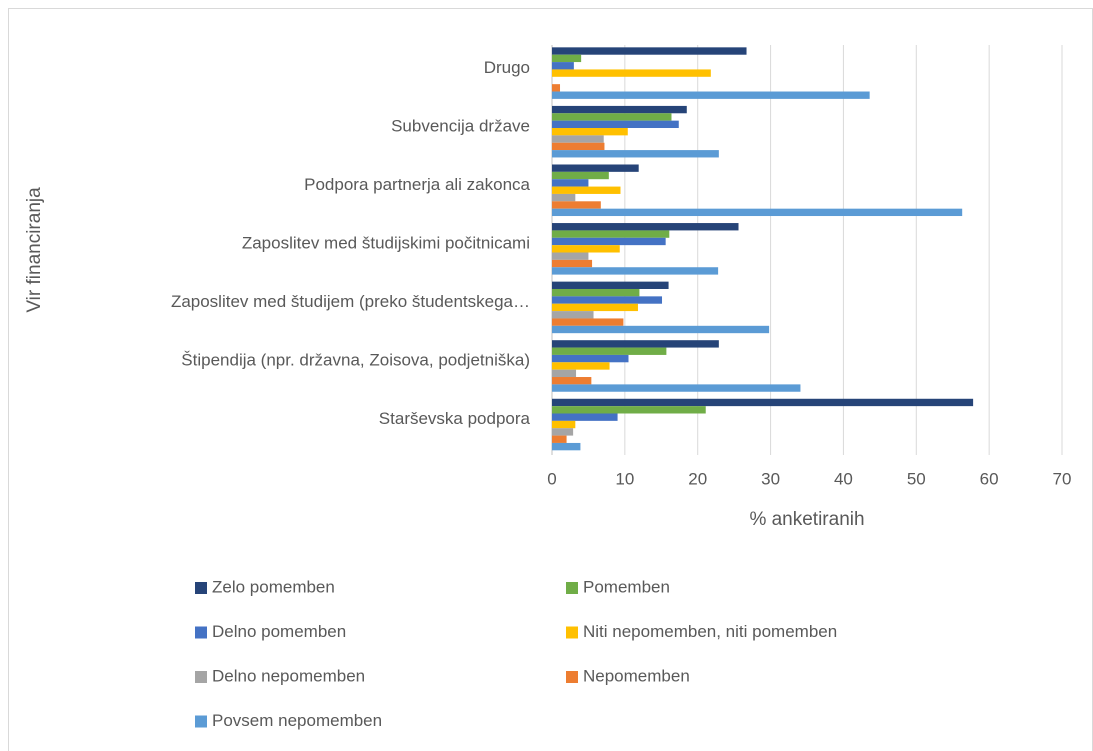 The width and height of the screenshot is (1093, 751). I want to click on y-tick-label: Zaposlitev med študijskimi počitnicami, so click(386, 242).